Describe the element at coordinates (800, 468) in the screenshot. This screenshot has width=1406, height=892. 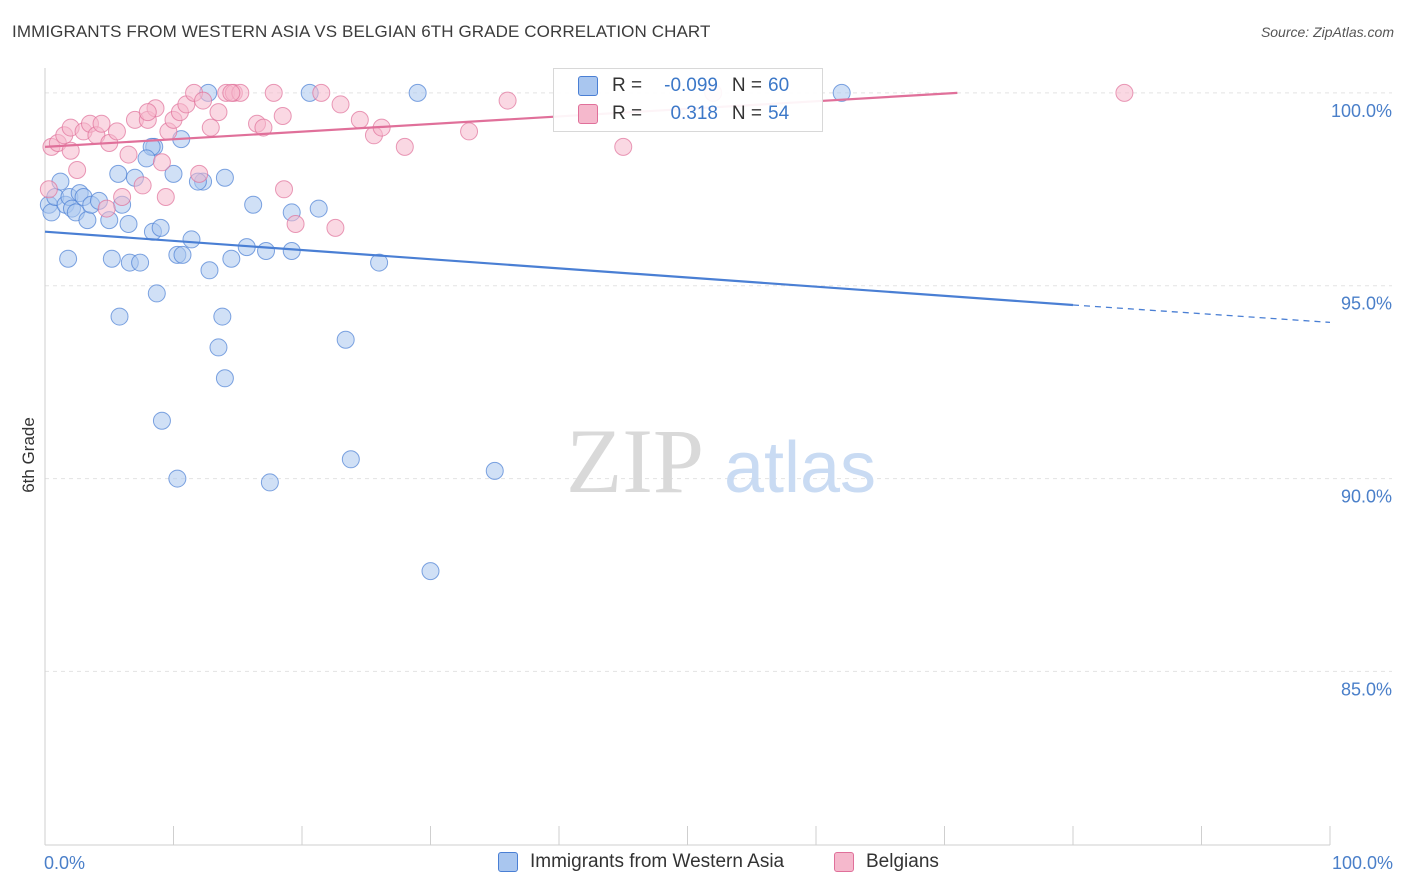
I see `watermark-atlas: atlas` at that location.